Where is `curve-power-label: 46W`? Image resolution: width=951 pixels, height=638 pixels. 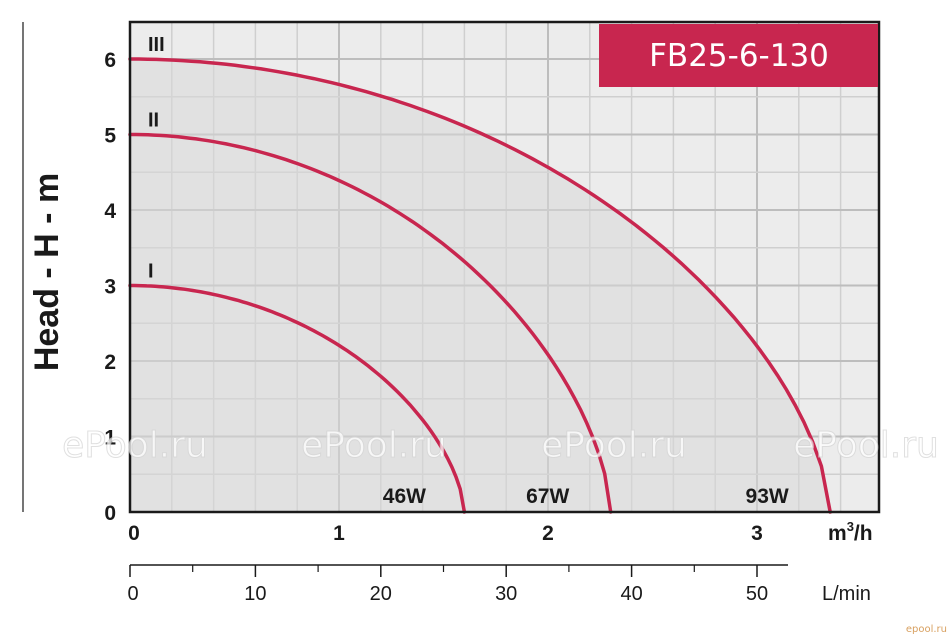
curve-power-label: 46W is located at coordinates (404, 496).